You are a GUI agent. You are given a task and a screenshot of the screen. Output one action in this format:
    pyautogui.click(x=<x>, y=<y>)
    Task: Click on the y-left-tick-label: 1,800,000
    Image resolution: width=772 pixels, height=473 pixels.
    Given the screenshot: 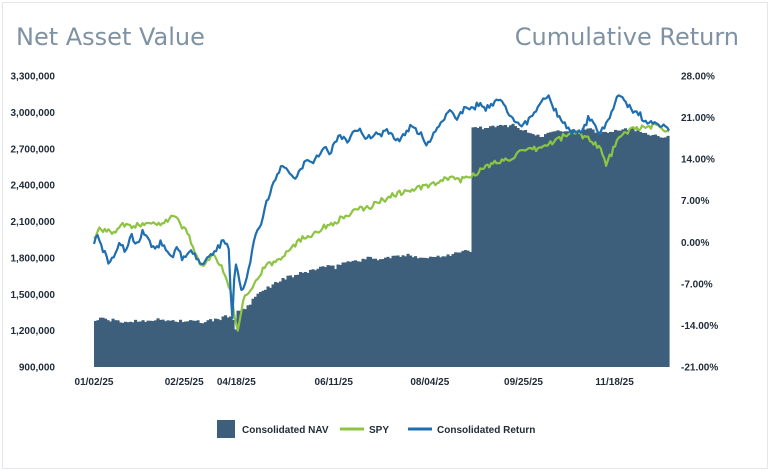 What is the action you would take?
    pyautogui.click(x=33, y=258)
    